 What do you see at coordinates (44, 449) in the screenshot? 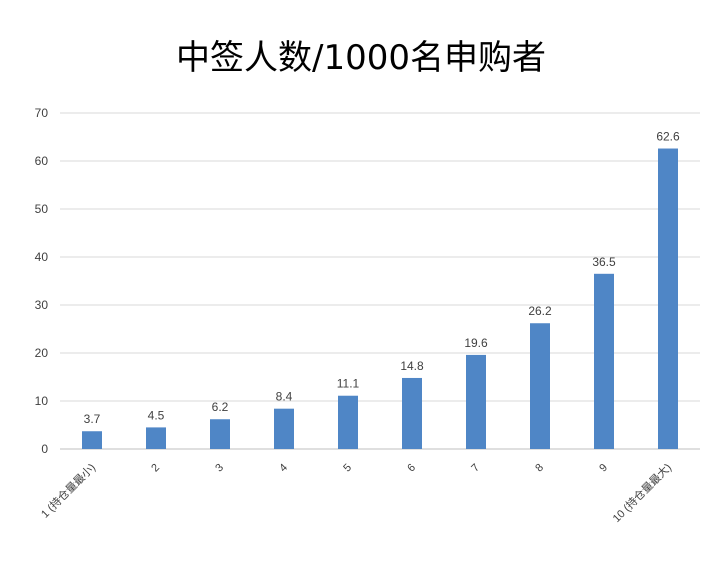
I see `y-tick-label: 0` at bounding box center [44, 449].